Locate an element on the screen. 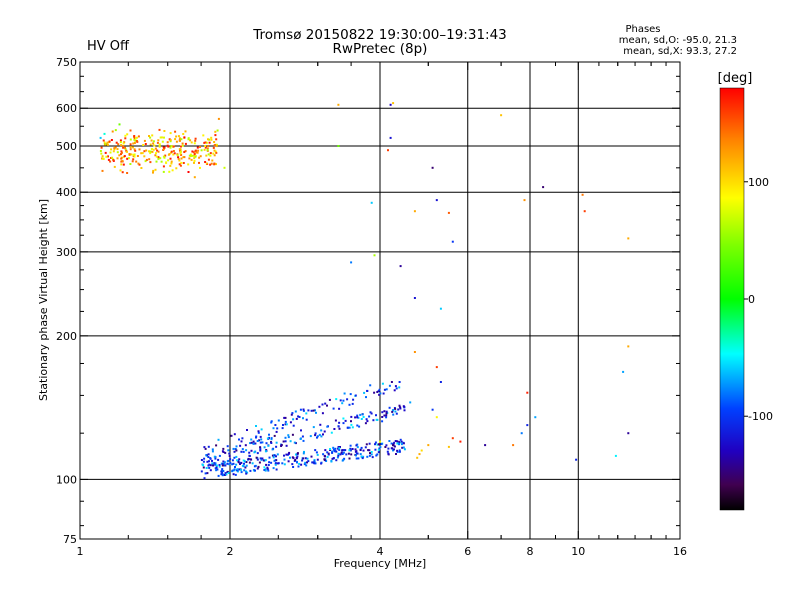 The width and height of the screenshot is (800, 600). x-tick-label: 8 is located at coordinates (530, 551).